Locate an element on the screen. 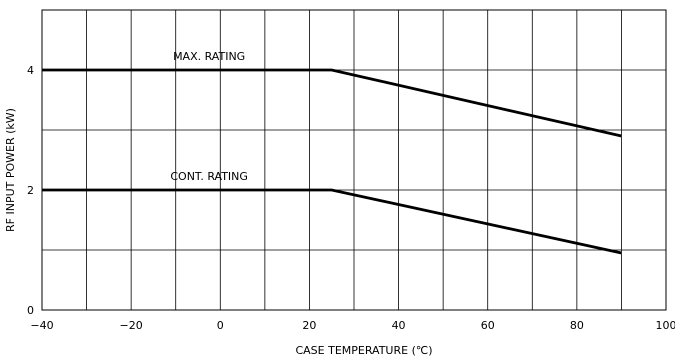  x-tick-label: 60 is located at coordinates (488, 325).